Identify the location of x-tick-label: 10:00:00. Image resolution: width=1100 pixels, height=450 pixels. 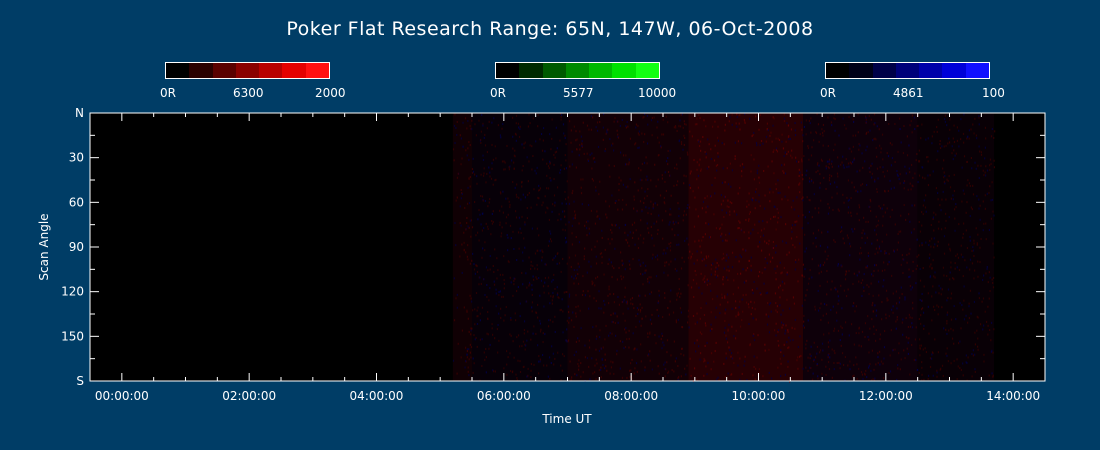
(759, 396).